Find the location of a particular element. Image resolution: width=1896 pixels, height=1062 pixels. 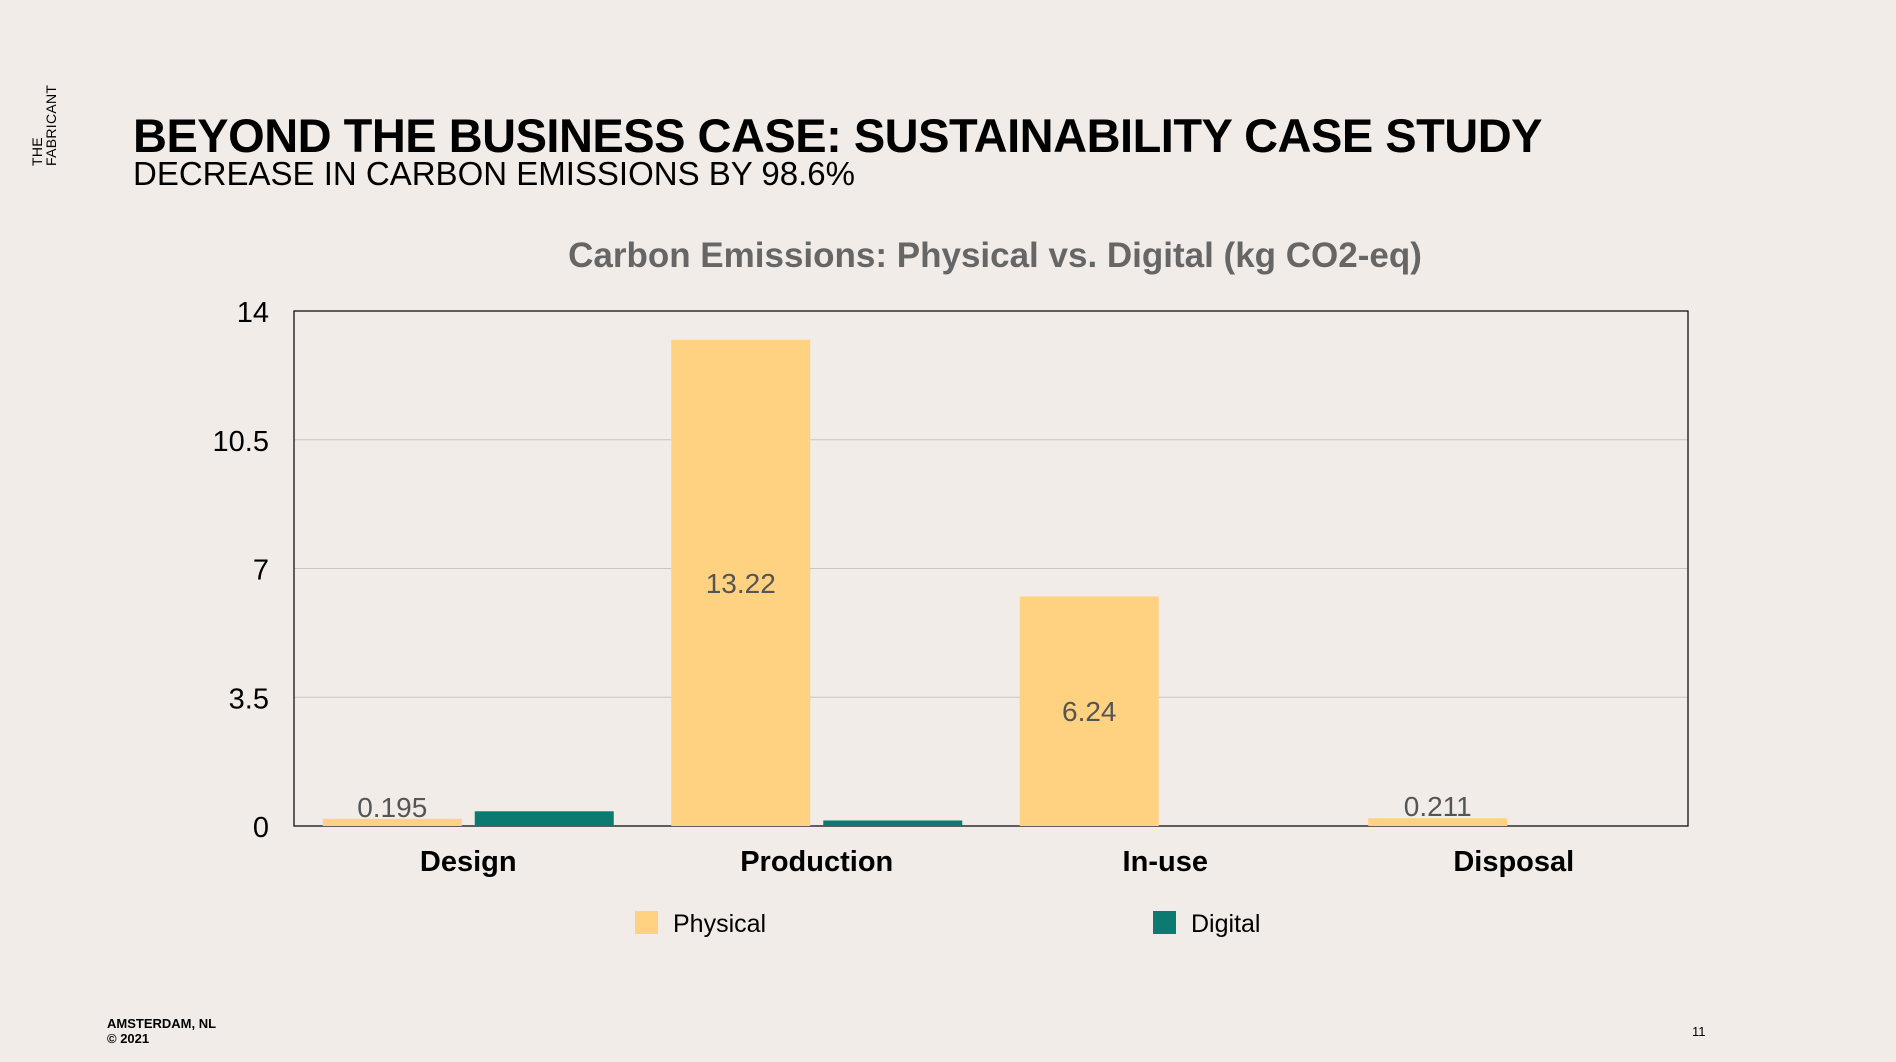

legend-label-digital: Digital is located at coordinates (1225, 924).